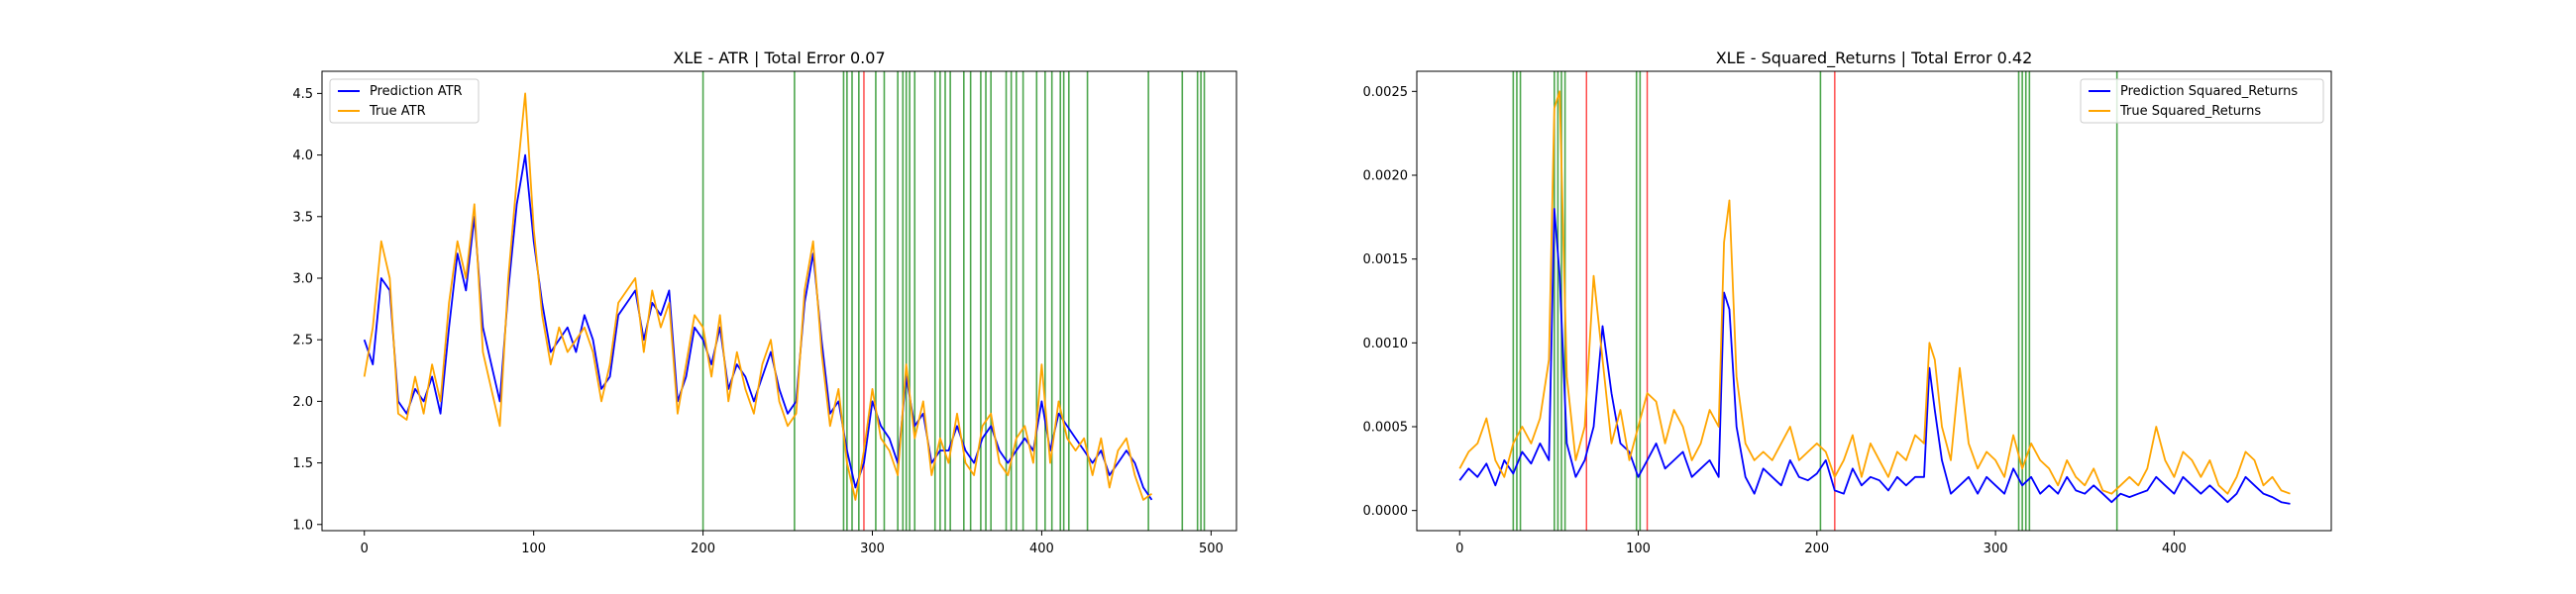  What do you see at coordinates (1386, 259) in the screenshot?
I see `y-tick-label: 0.0015` at bounding box center [1386, 259].